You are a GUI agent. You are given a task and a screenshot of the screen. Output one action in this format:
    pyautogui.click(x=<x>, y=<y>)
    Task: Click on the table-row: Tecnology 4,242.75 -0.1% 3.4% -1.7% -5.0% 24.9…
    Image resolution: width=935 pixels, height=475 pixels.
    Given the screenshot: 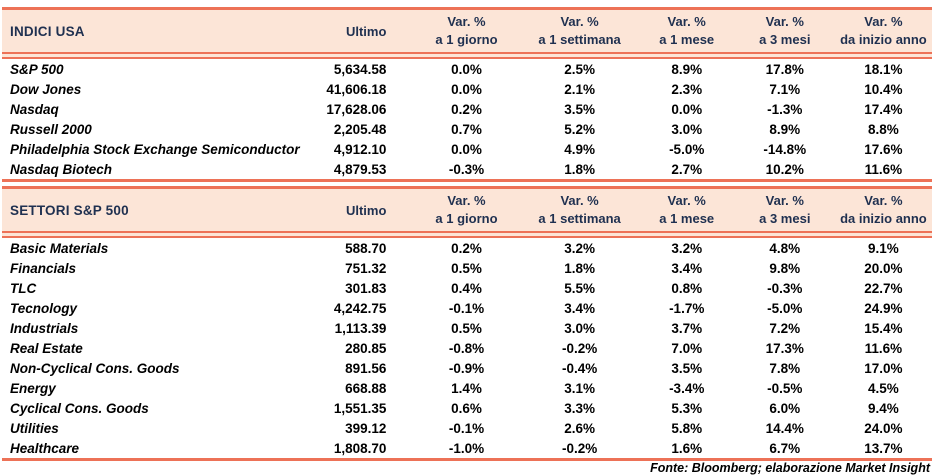 What is the action you would take?
    pyautogui.click(x=467, y=308)
    